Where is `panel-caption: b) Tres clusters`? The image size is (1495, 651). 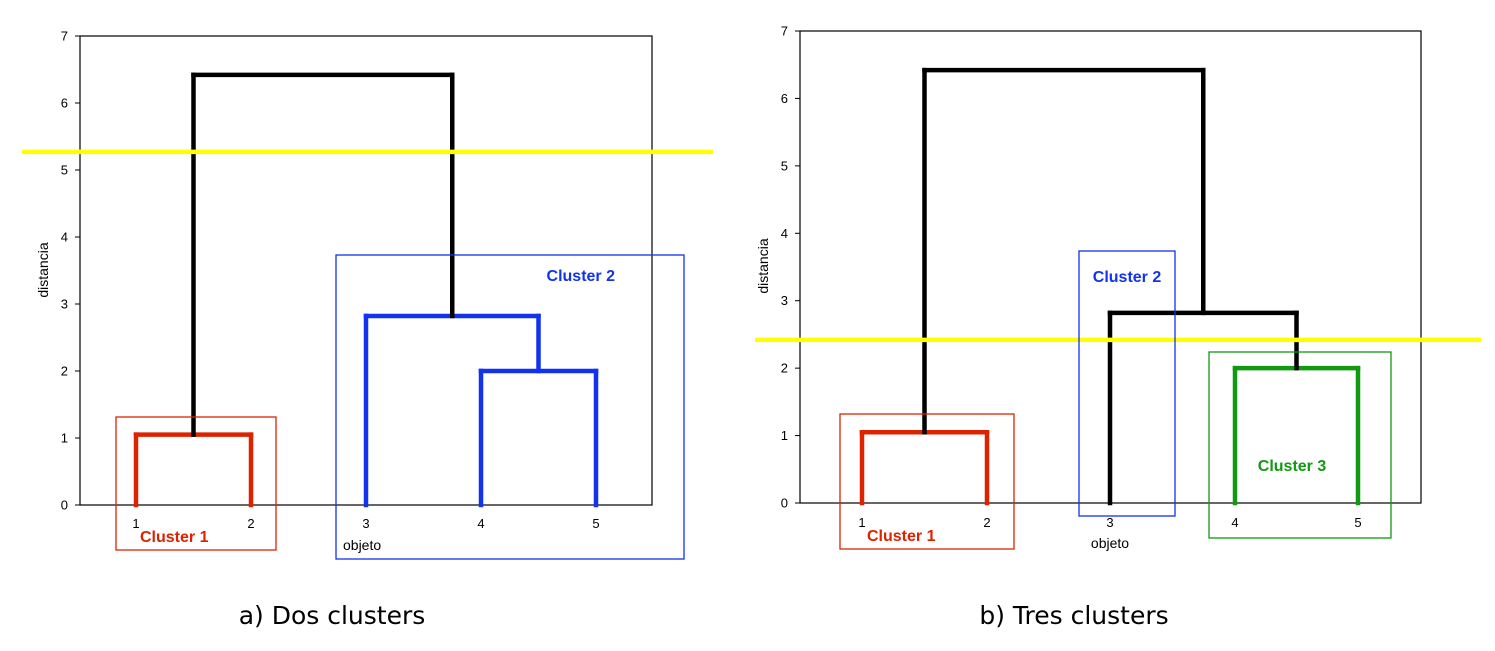
panel-caption: b) Tres clusters is located at coordinates (1073, 615).